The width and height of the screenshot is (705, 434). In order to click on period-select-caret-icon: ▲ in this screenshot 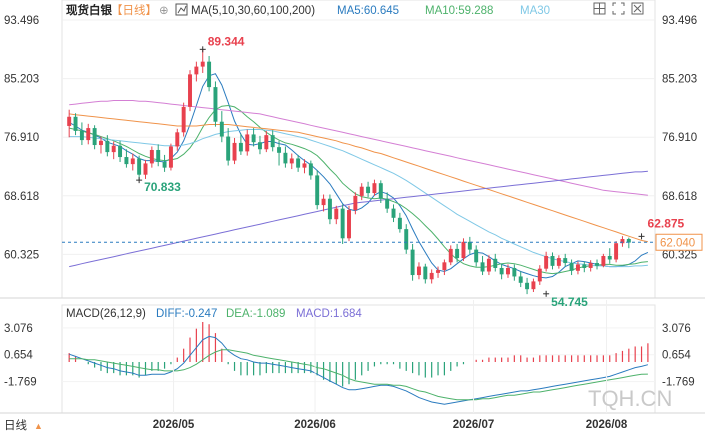, I will do `click(38, 426)`.